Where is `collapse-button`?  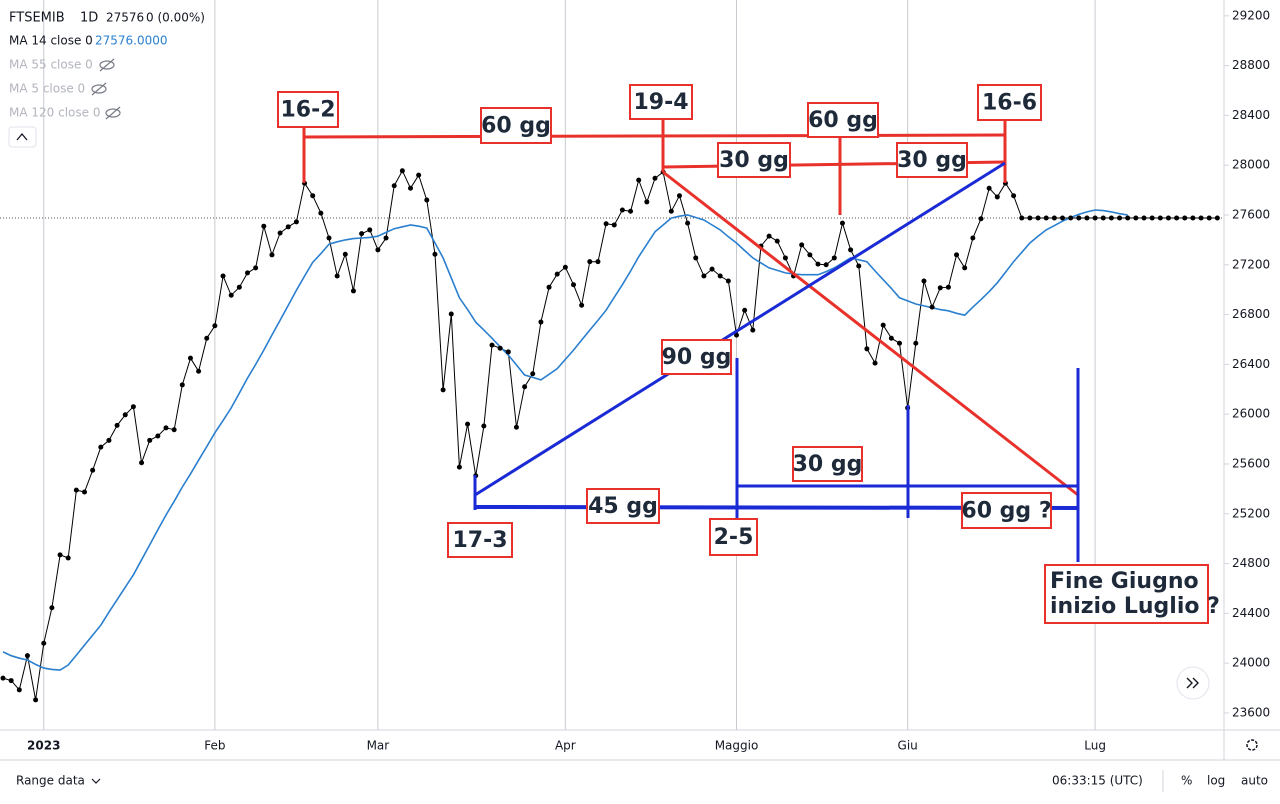 collapse-button is located at coordinates (22, 137).